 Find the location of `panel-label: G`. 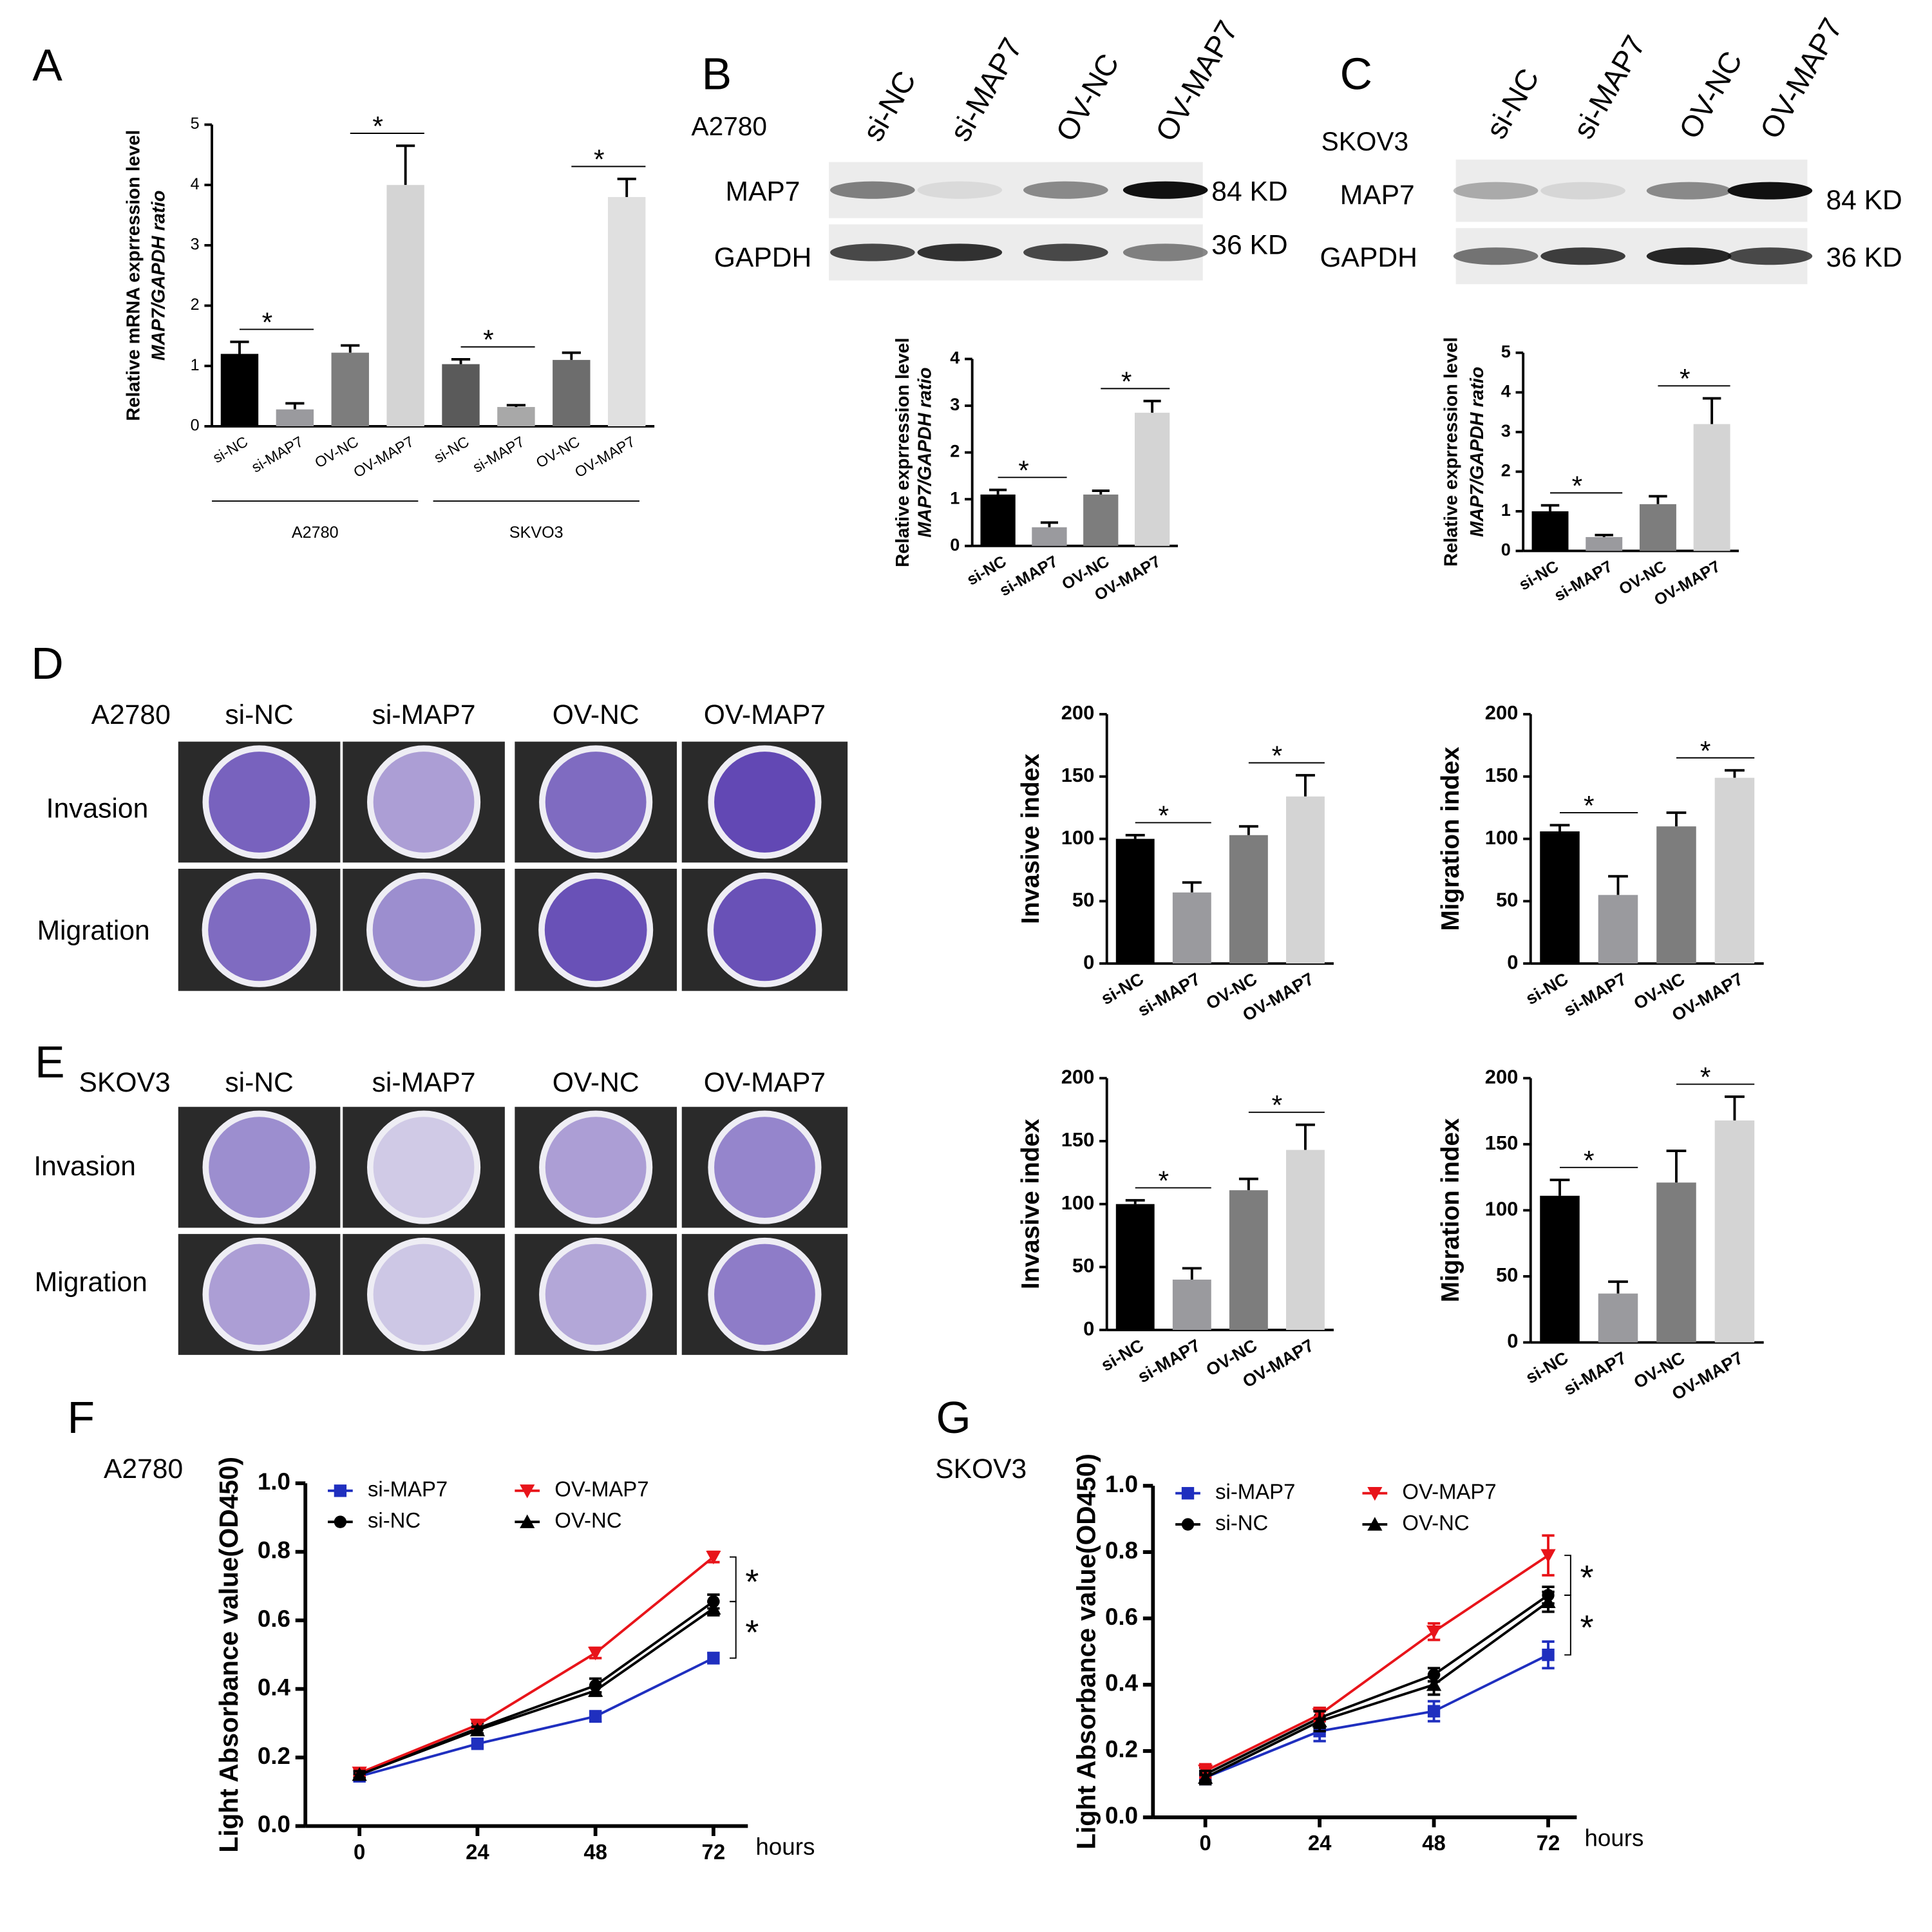

panel-label: G is located at coordinates (953, 1417).